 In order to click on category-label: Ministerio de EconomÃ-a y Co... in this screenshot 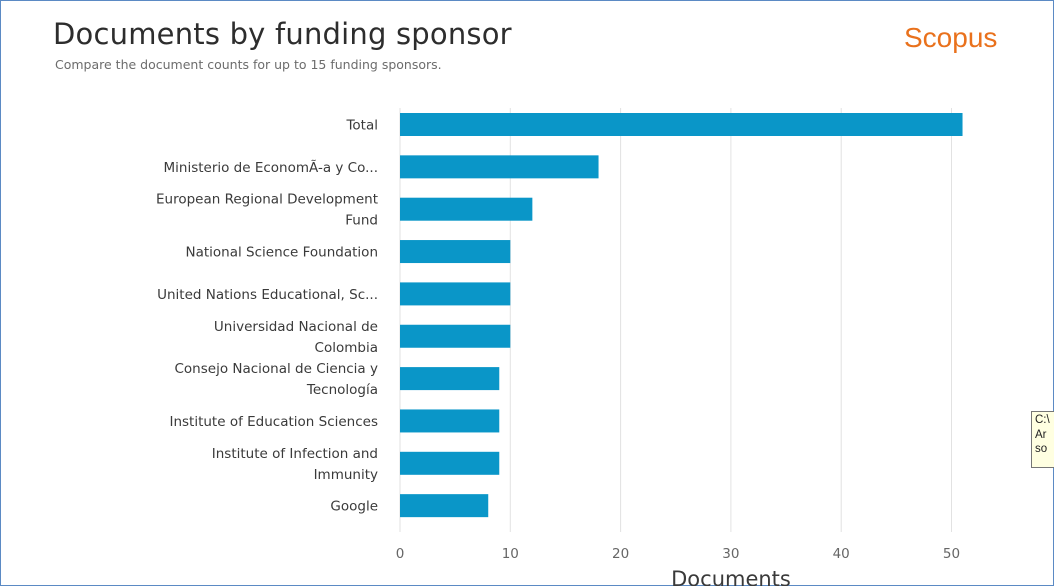, I will do `click(270, 167)`.